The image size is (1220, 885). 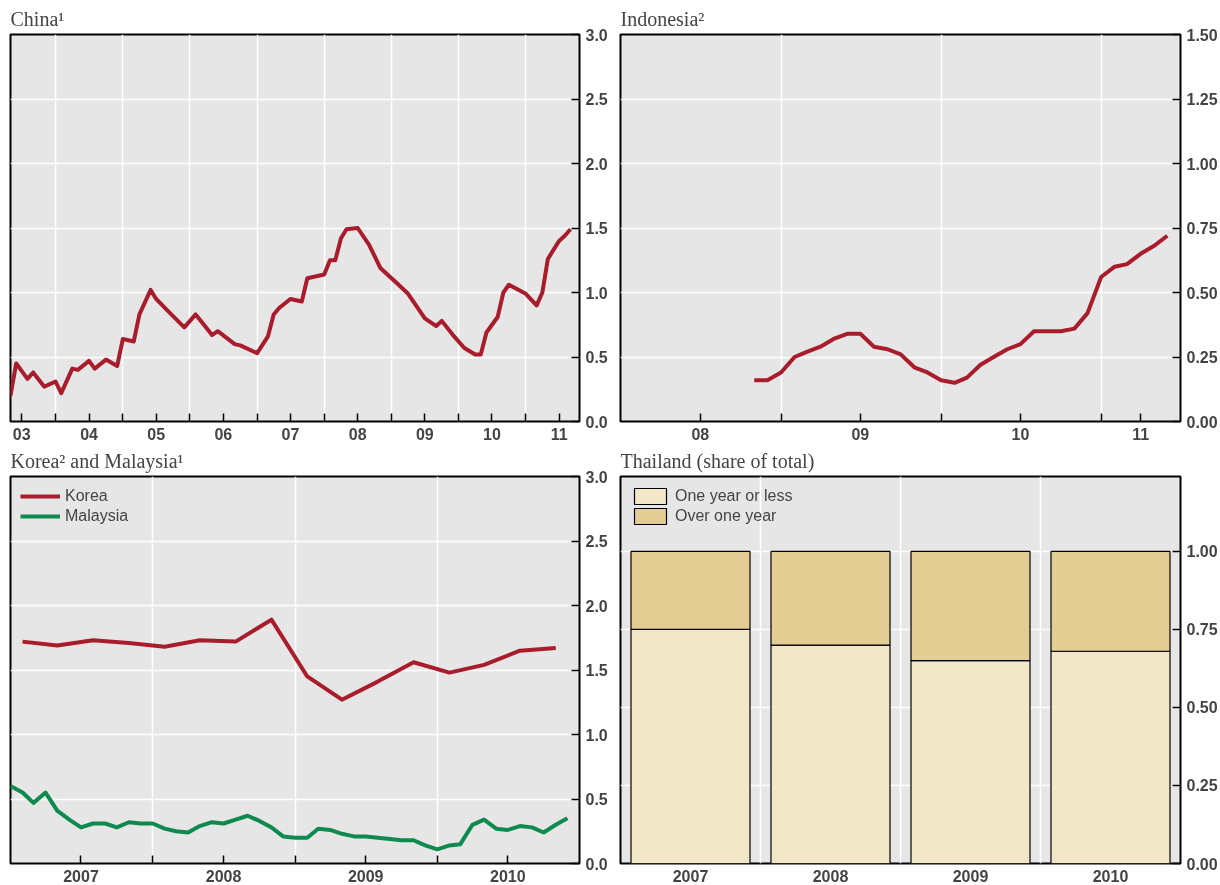 What do you see at coordinates (717, 461) in the screenshot?
I see `chart-title: Thailand (share of total)` at bounding box center [717, 461].